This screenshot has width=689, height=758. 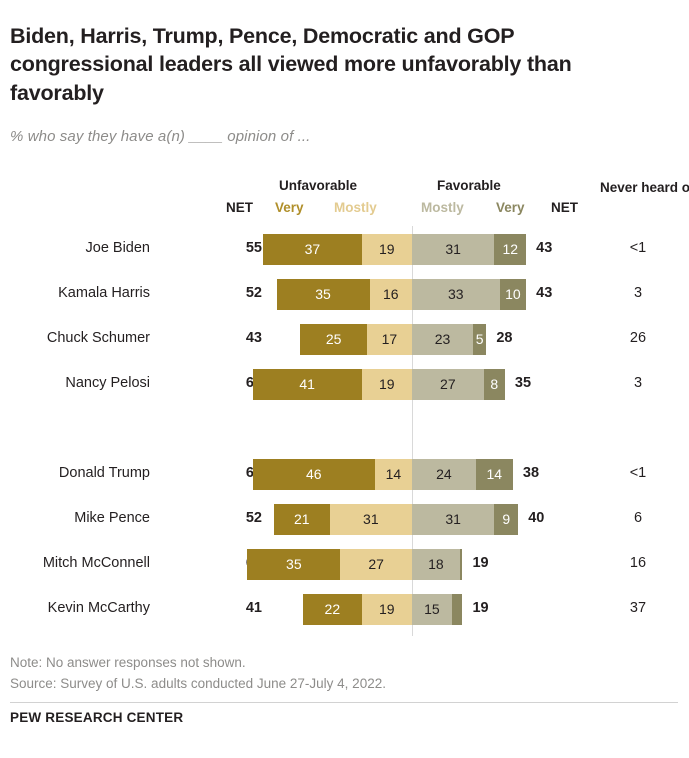 What do you see at coordinates (644, 187) in the screenshot?
I see `column-header-never-heard-of: Never heard of` at bounding box center [644, 187].